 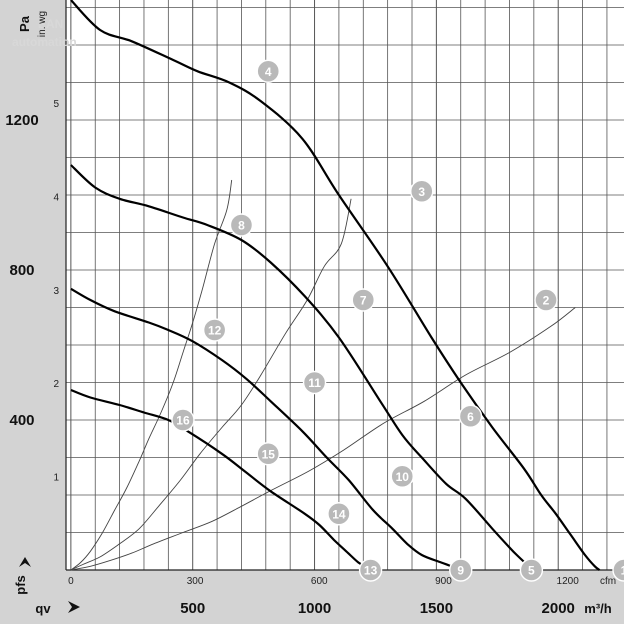 What do you see at coordinates (56, 291) in the screenshot?
I see `inner-y-axis-tick-label: 3` at bounding box center [56, 291].